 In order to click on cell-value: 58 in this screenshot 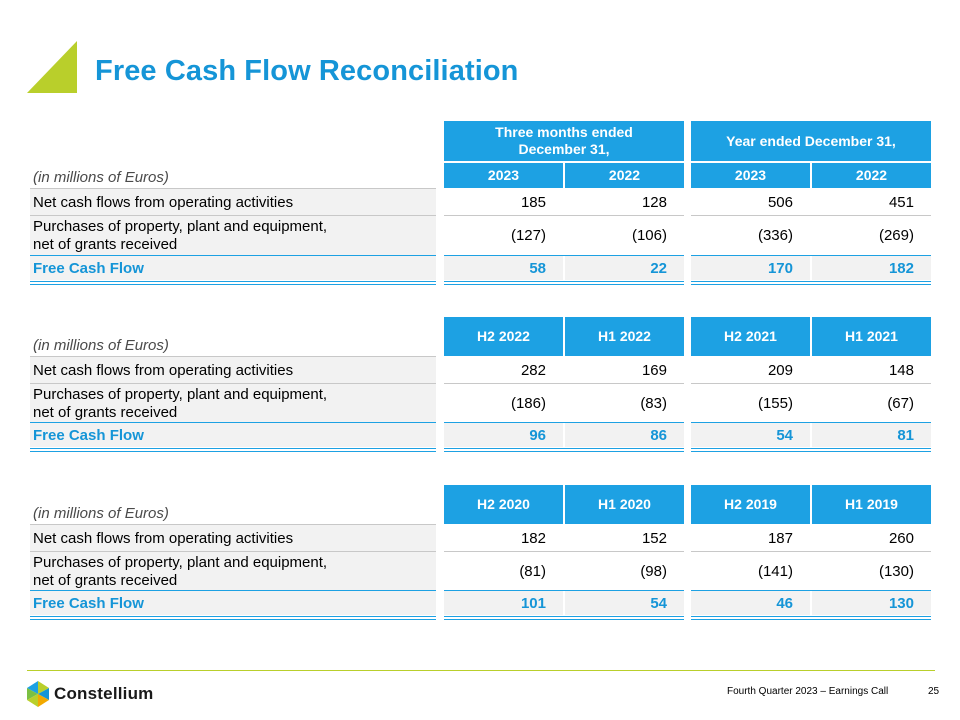, I will do `click(537, 268)`.